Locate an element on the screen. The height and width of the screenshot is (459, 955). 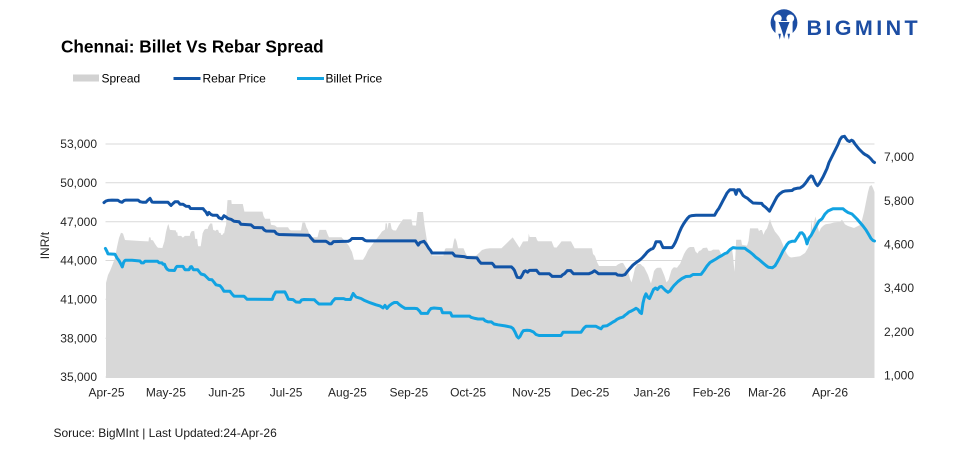
svg-text: 41,000 is located at coordinates (78, 300).